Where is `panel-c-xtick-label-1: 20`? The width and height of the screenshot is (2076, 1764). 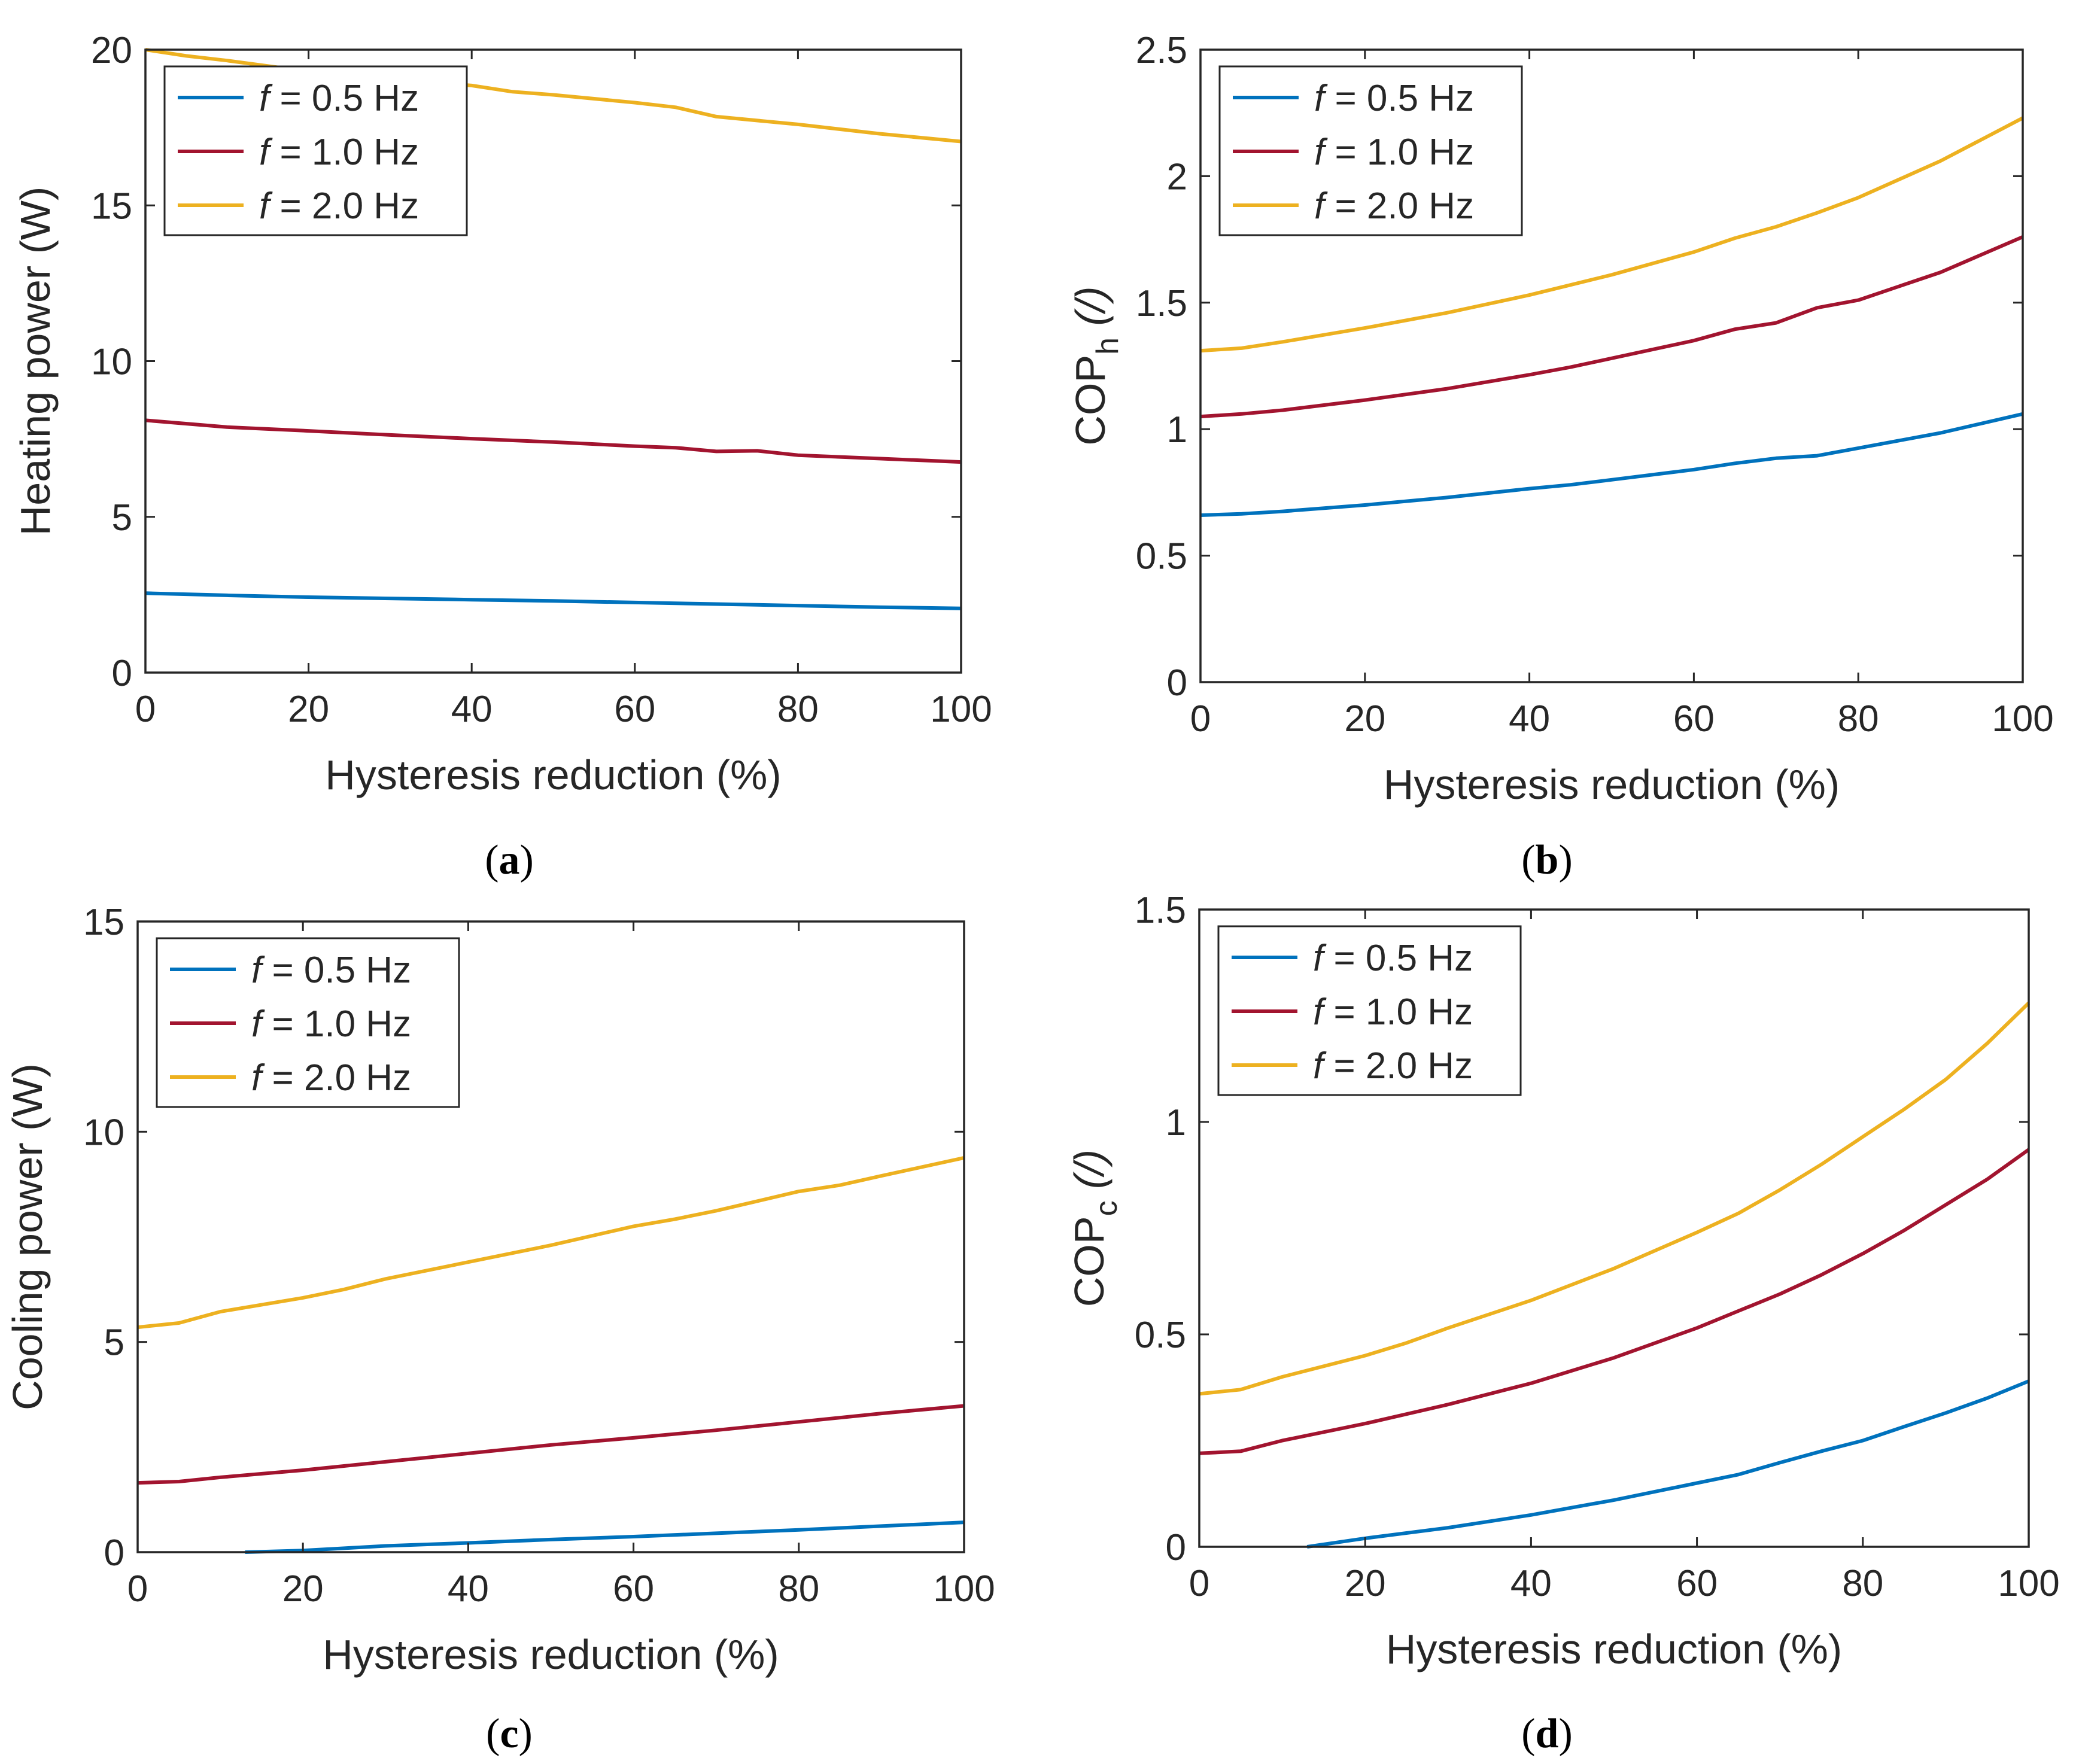 panel-c-xtick-label-1: 20 is located at coordinates (303, 1589).